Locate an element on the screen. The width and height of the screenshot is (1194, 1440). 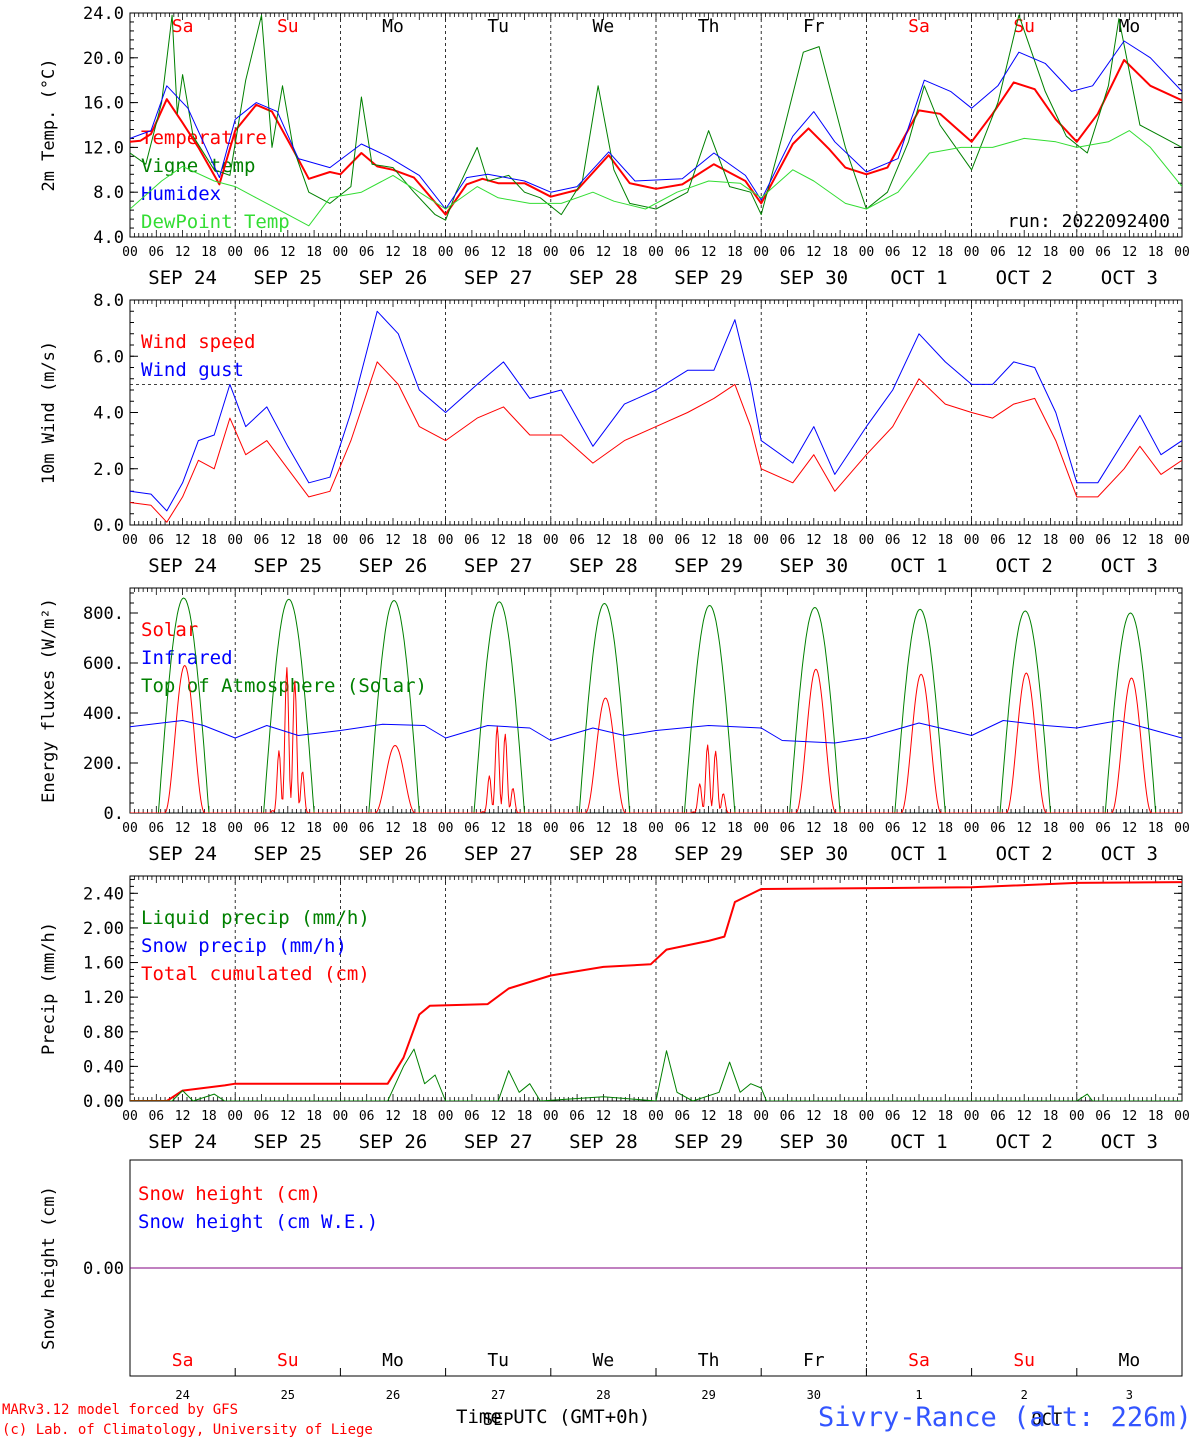
day-number-label: 2 is located at coordinates (1024, 1395).